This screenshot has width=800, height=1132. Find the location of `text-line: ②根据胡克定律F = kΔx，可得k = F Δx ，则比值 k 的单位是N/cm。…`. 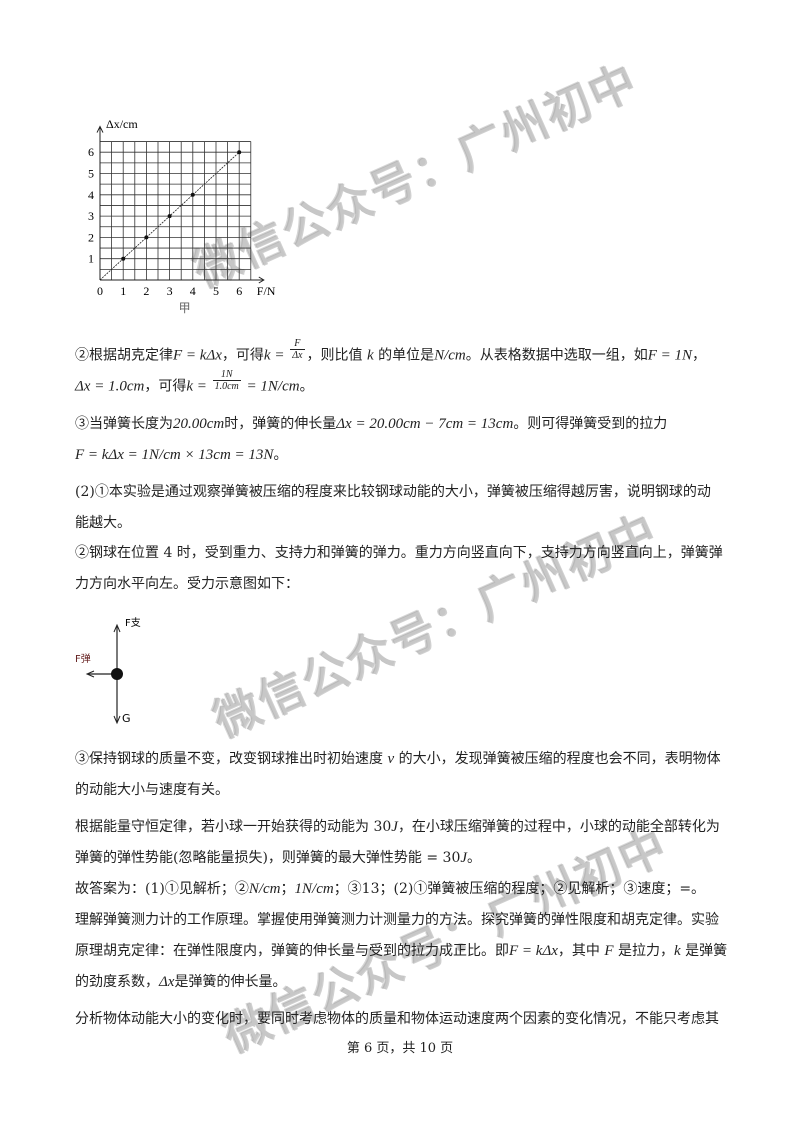

text-line: ②根据胡克定律F = kΔx，可得k = F Δx ，则比值 k 的单位是N/cm。… is located at coordinates (391, 352).